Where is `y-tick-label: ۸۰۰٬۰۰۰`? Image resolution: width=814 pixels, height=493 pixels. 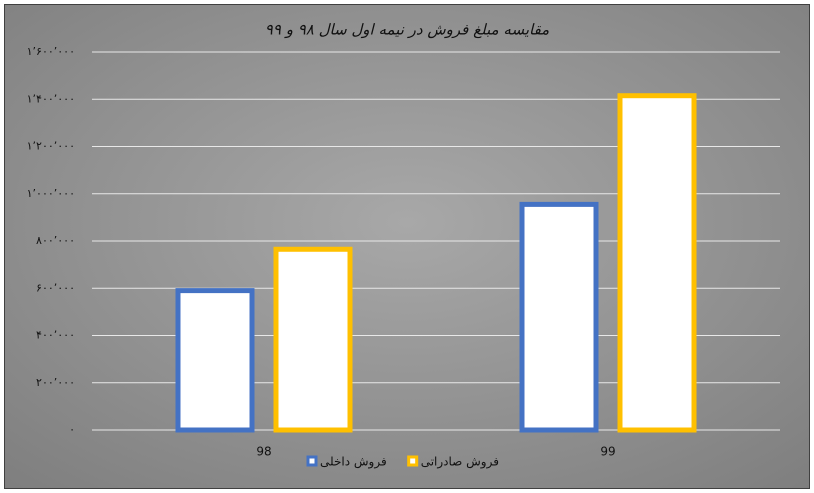
y-tick-label: ۸۰۰٬۰۰۰ is located at coordinates (55, 240).